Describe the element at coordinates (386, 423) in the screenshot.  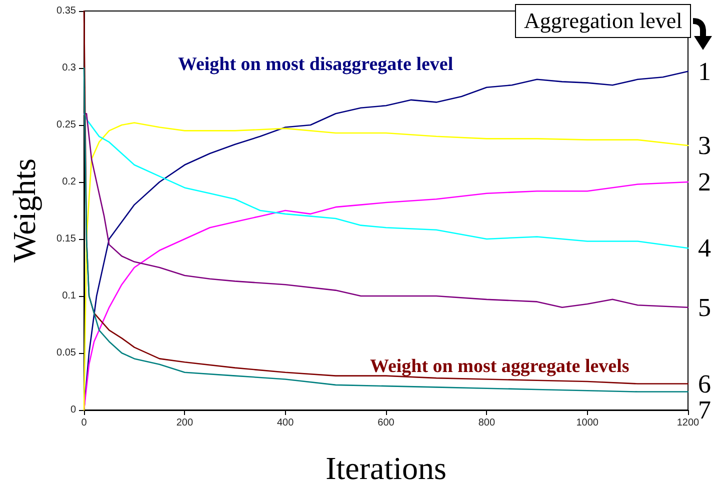
I see `x-tick-label: 600` at that location.